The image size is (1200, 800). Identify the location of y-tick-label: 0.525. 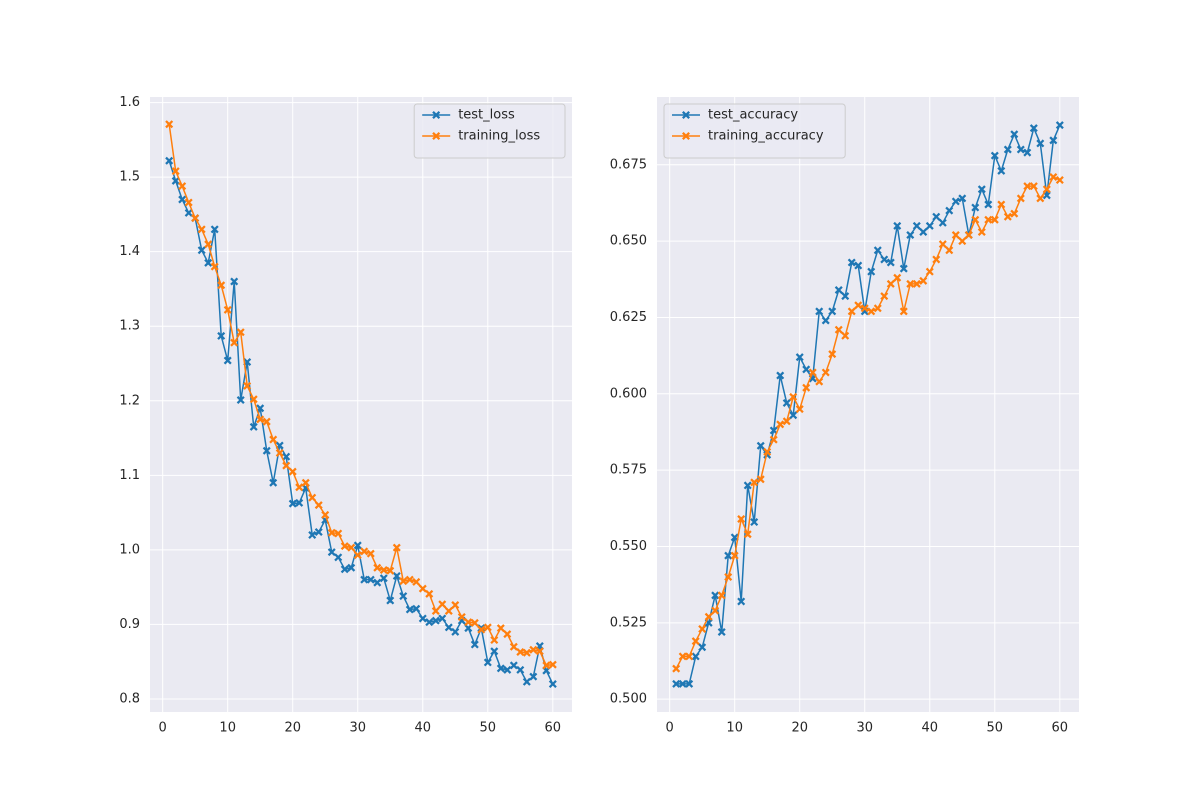
(628, 622).